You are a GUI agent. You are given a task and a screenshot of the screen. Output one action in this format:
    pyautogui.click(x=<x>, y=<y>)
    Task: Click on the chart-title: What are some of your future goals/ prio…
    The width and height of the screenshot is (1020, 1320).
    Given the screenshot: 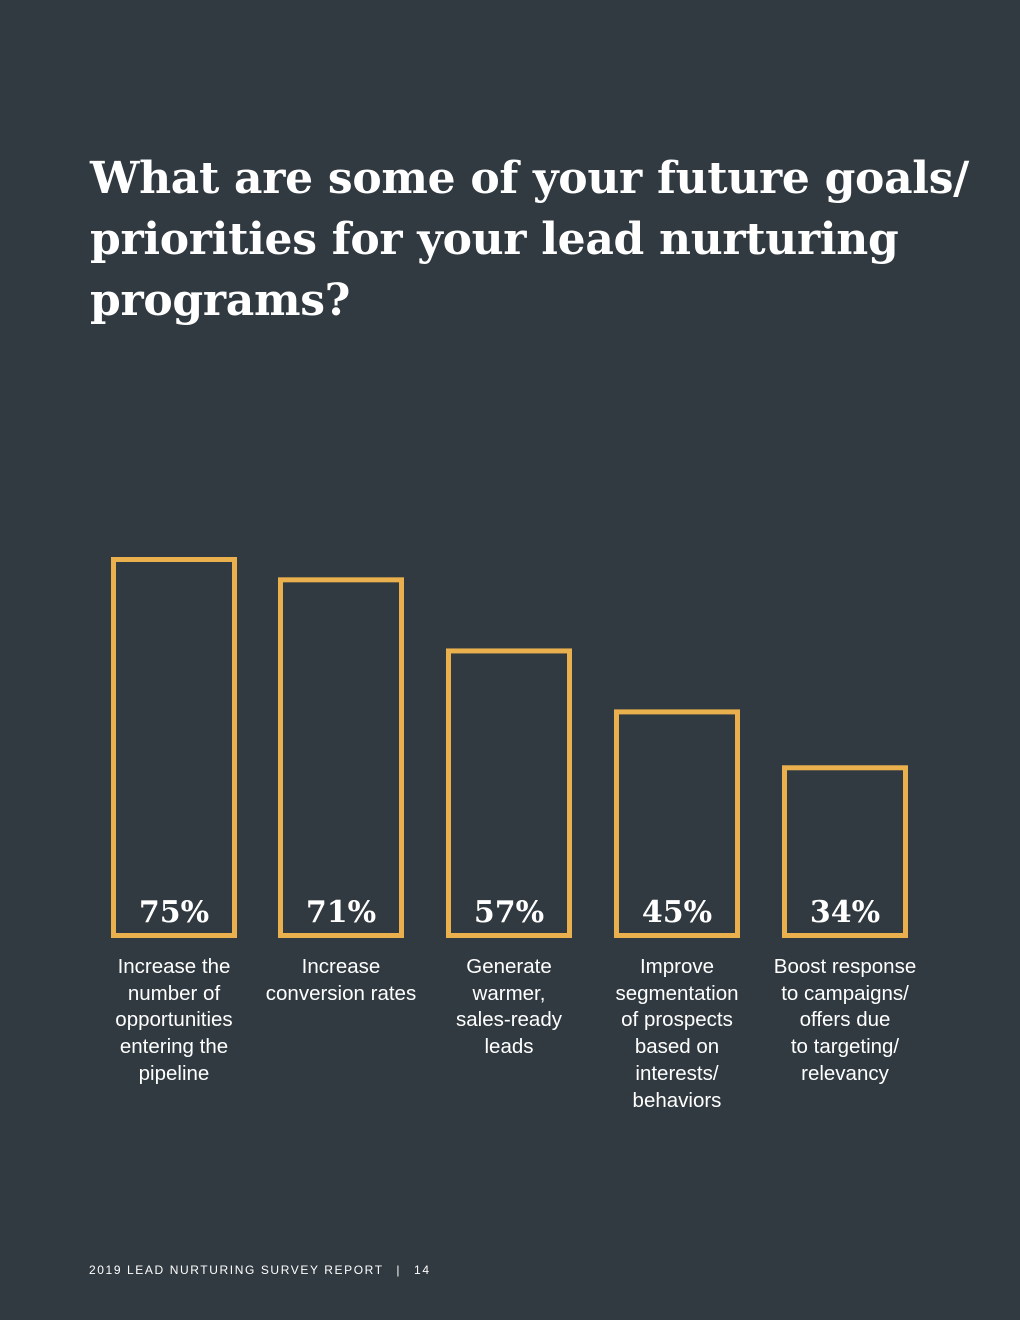 What is the action you would take?
    pyautogui.click(x=530, y=239)
    